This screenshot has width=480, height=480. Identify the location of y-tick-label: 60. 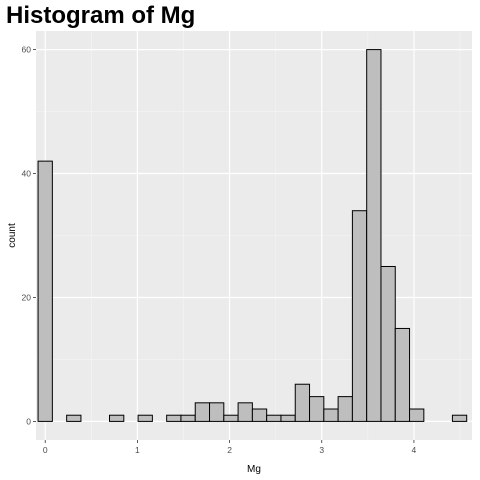
(27, 50).